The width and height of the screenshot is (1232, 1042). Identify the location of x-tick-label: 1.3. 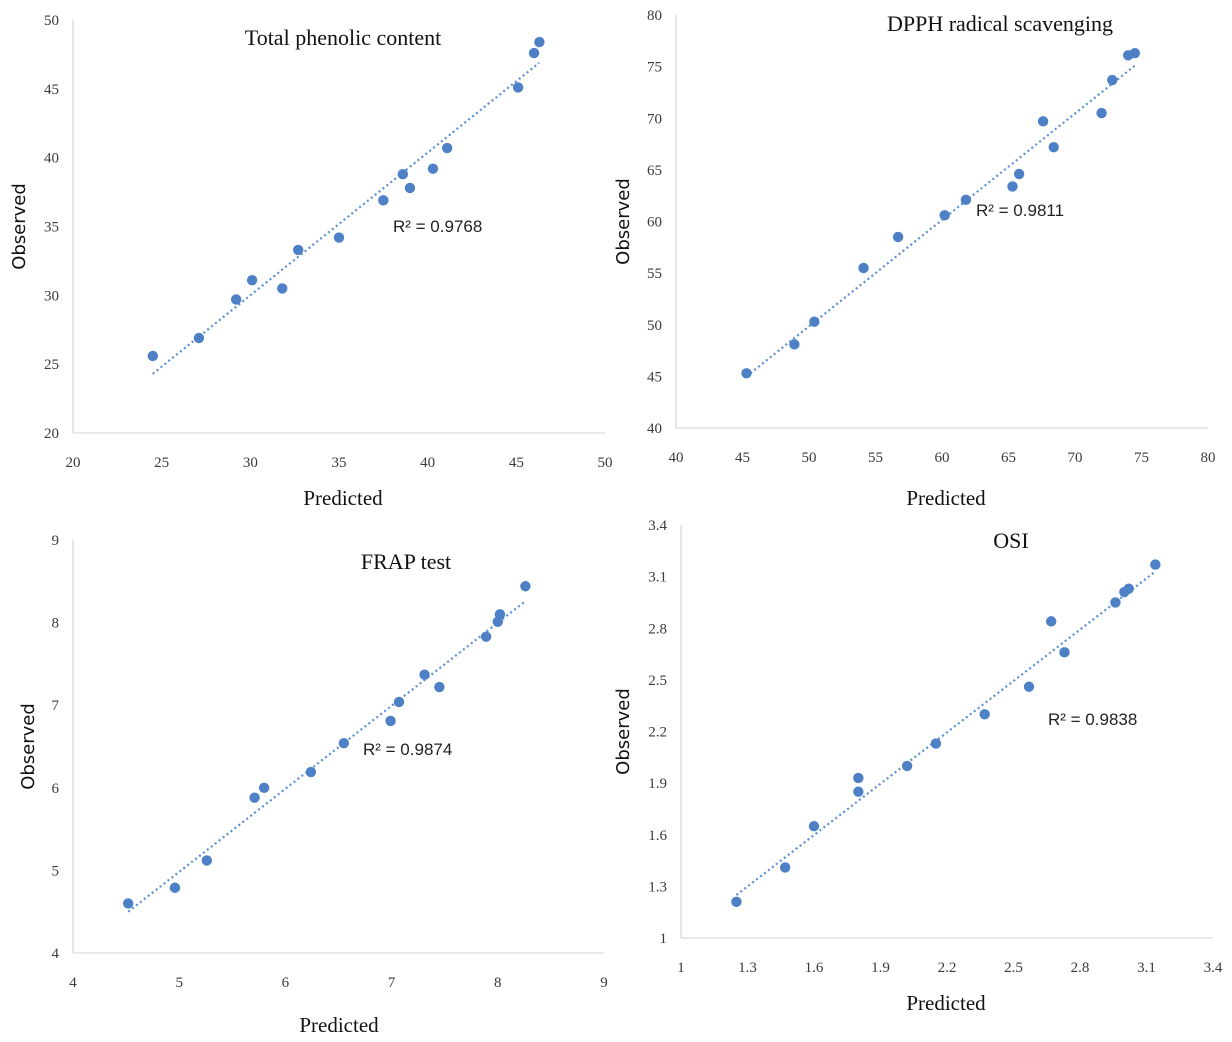
(747, 968).